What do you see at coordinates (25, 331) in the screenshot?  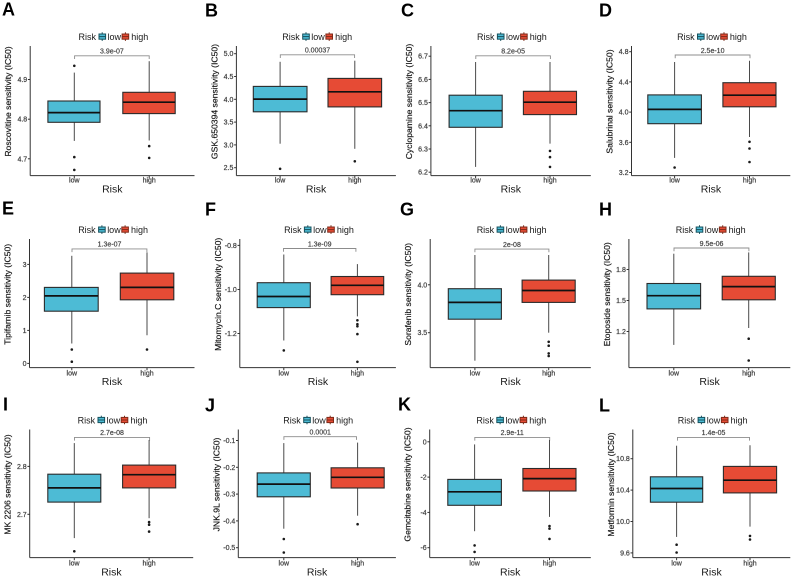 I see `svg-text: 1` at bounding box center [25, 331].